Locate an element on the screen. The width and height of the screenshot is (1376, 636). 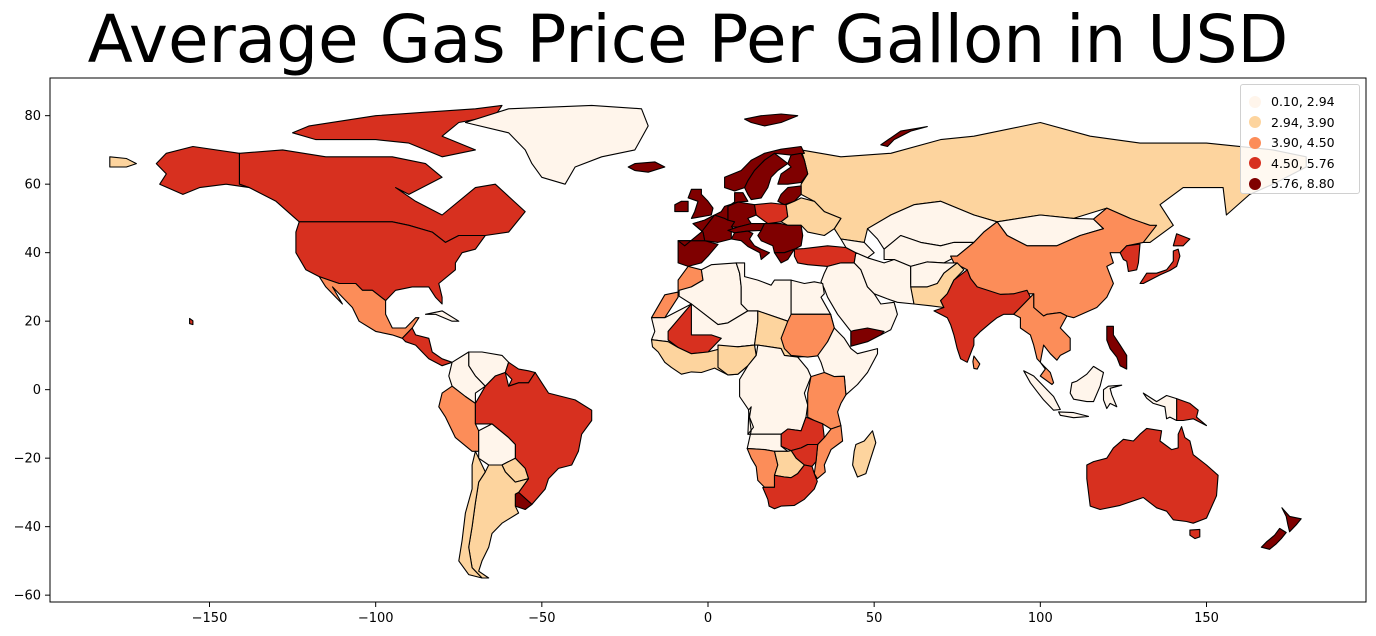
y-axis: −60 −40 −20 0 20 40 60 80 is located at coordinates (32, 356).